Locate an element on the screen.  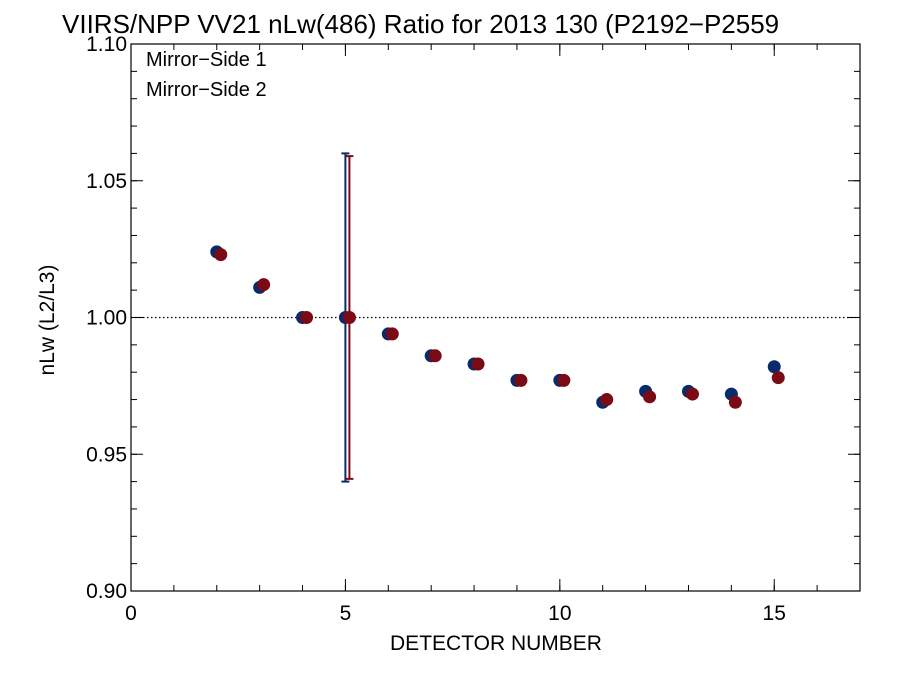
y-tick-label: 1.05 is located at coordinates (106, 181).